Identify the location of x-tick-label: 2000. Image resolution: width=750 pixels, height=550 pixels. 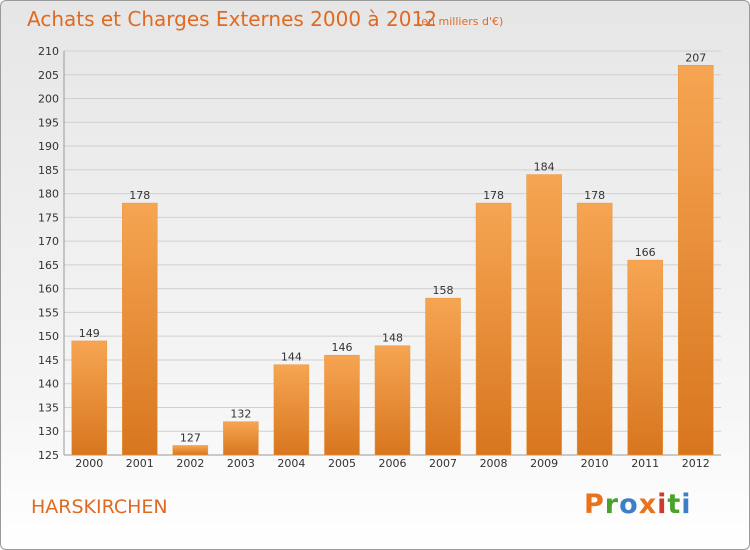
(89, 463).